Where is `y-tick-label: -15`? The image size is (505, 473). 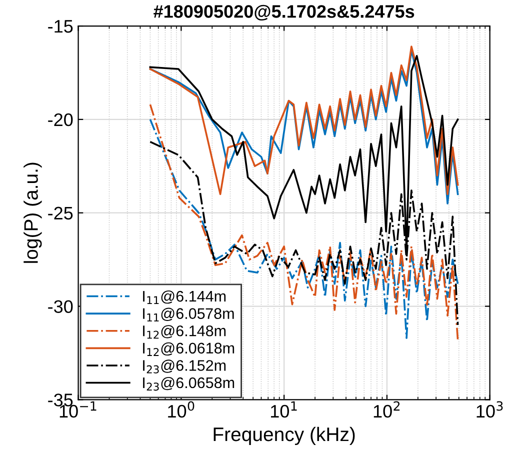 y-tick-label: -15 is located at coordinates (60, 26).